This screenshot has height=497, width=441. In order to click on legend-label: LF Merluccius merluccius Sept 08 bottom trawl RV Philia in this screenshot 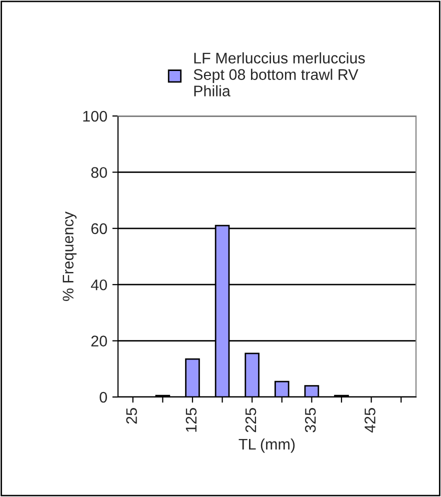, I will do `click(279, 74)`.